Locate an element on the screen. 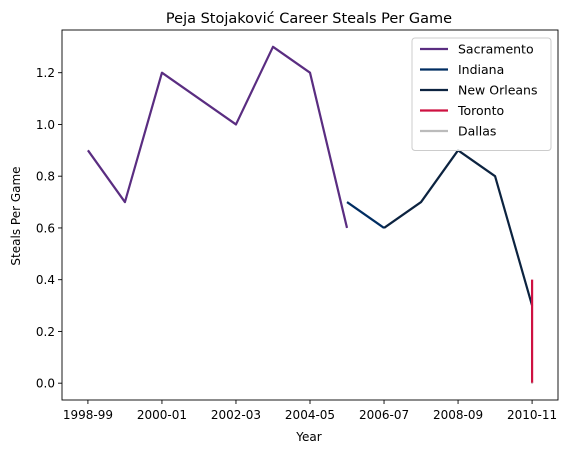  legend-label-sacramento: Sacramento is located at coordinates (496, 49).